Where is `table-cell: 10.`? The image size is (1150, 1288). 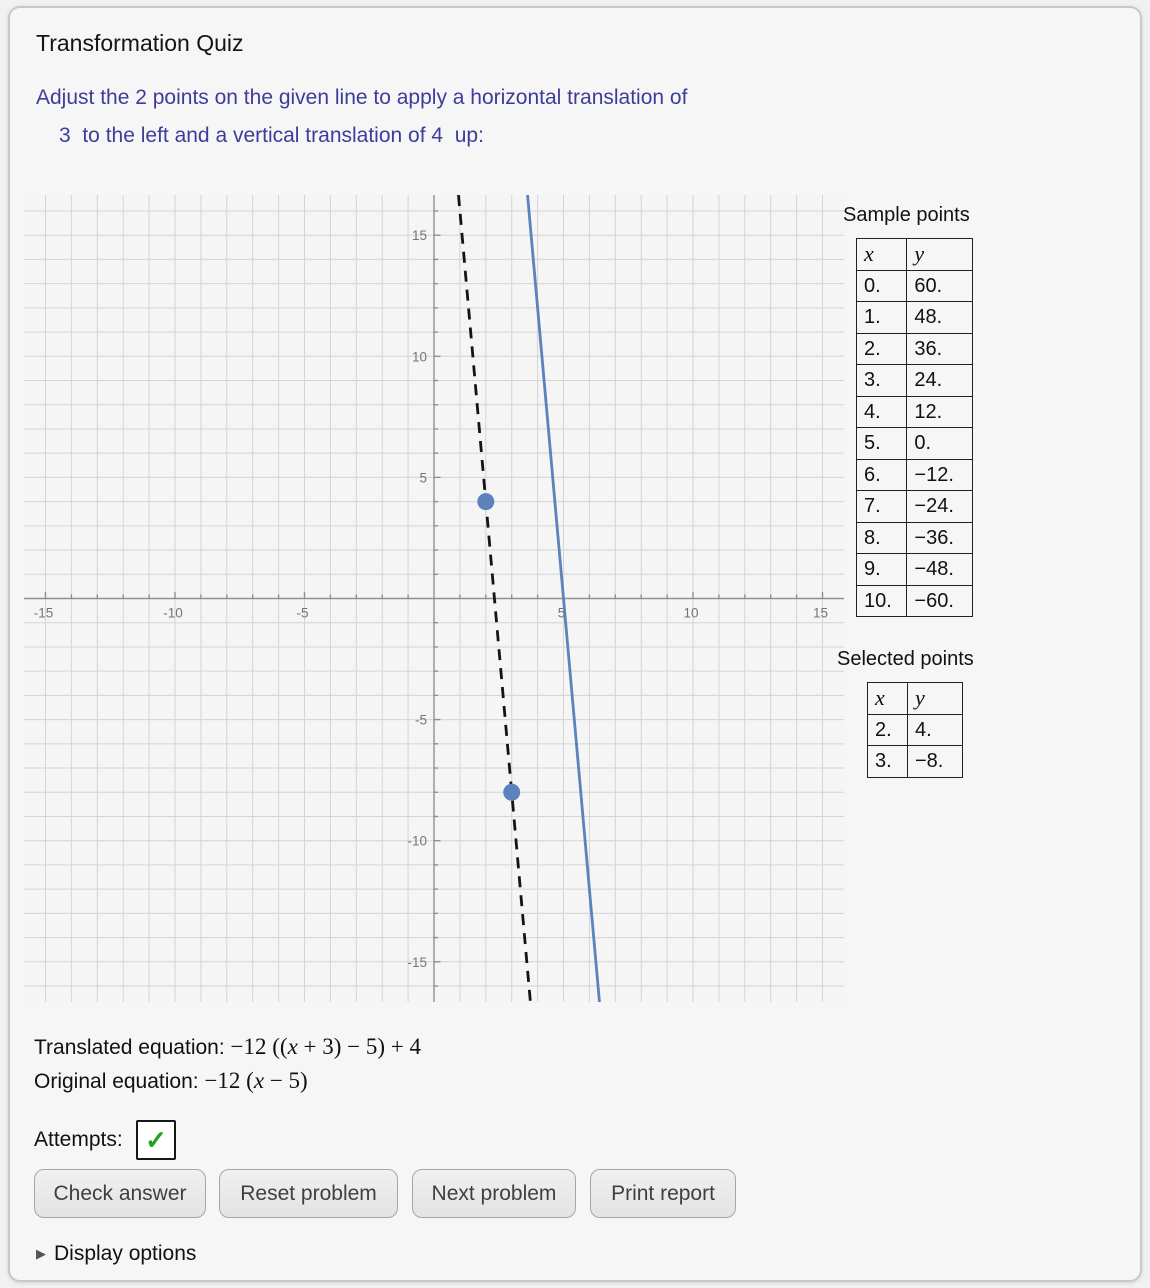 table-cell: 10. is located at coordinates (881, 600).